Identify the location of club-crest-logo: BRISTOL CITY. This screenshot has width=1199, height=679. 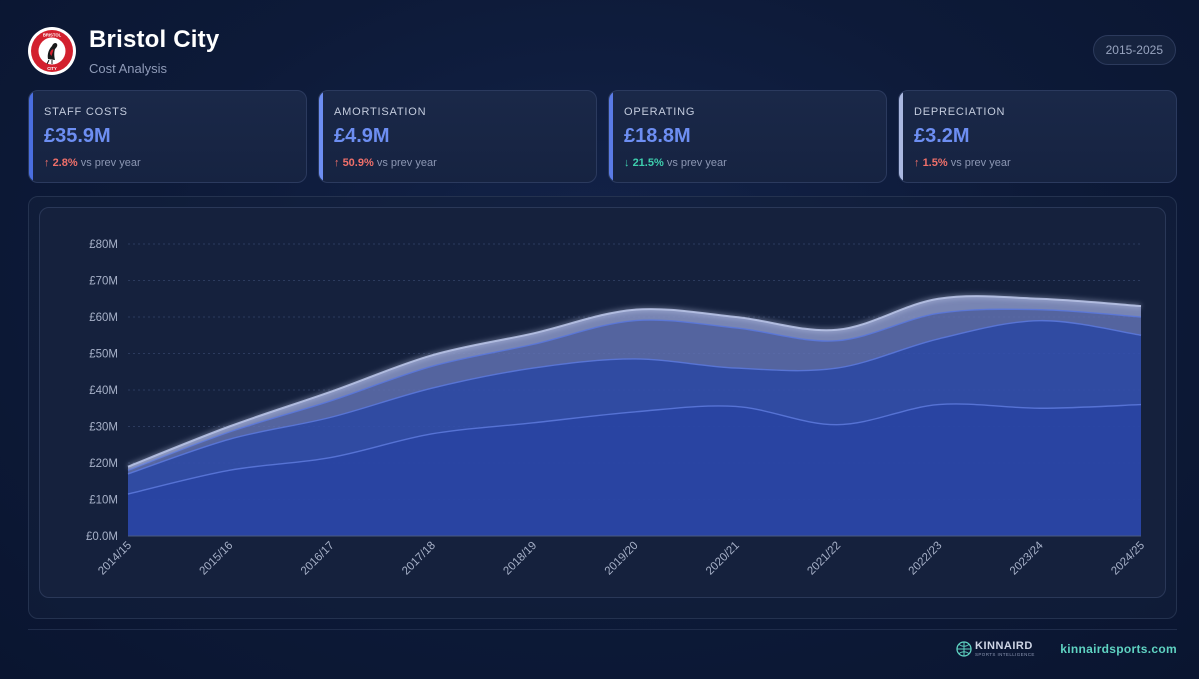
(52, 51).